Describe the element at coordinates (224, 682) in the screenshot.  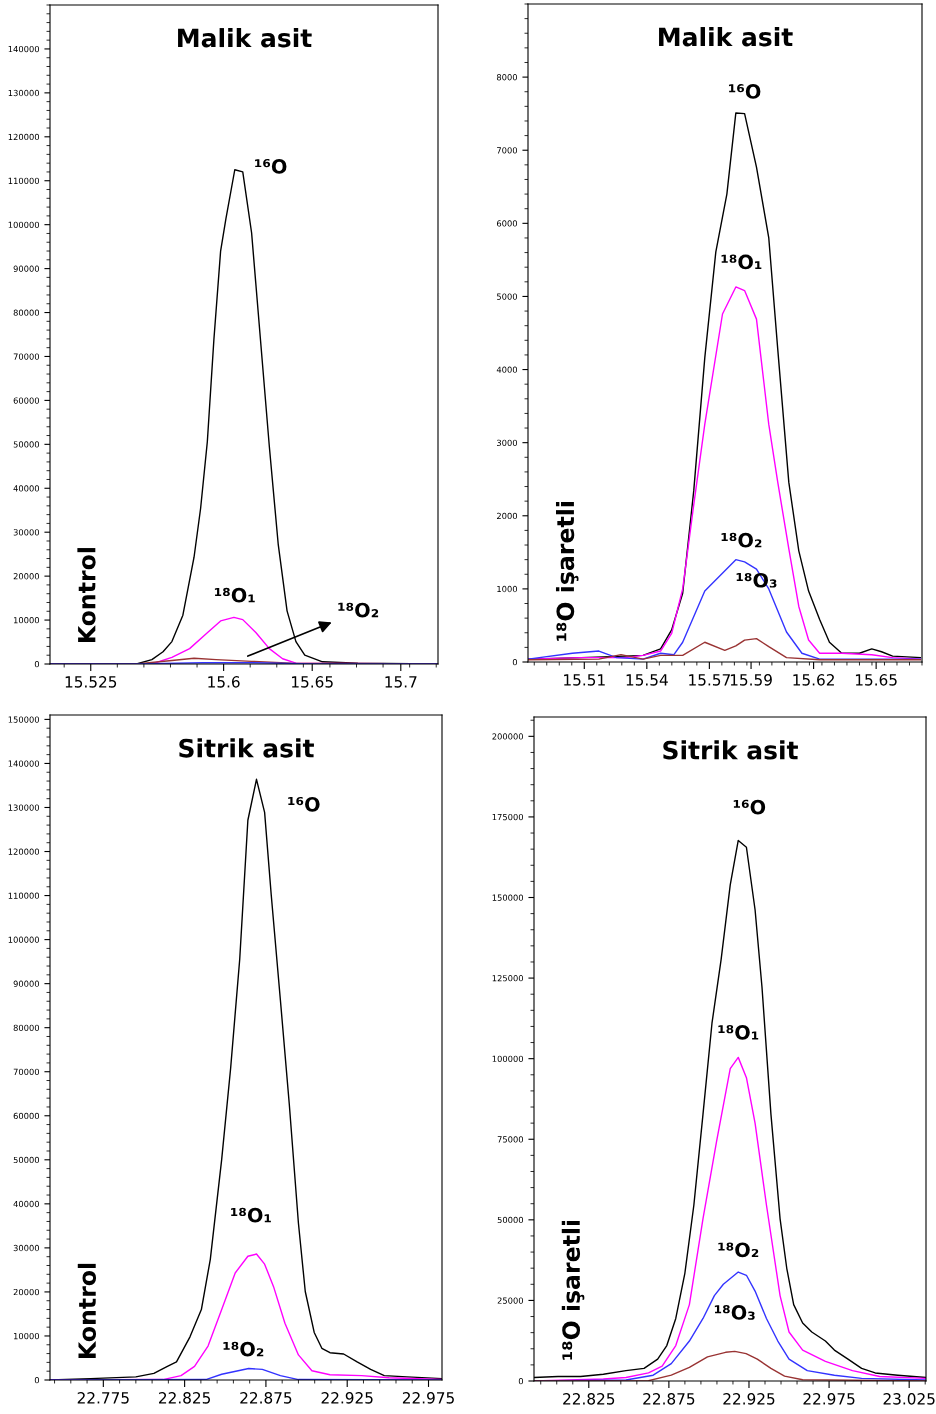
I see `x-tick-label: 15.6` at that location.